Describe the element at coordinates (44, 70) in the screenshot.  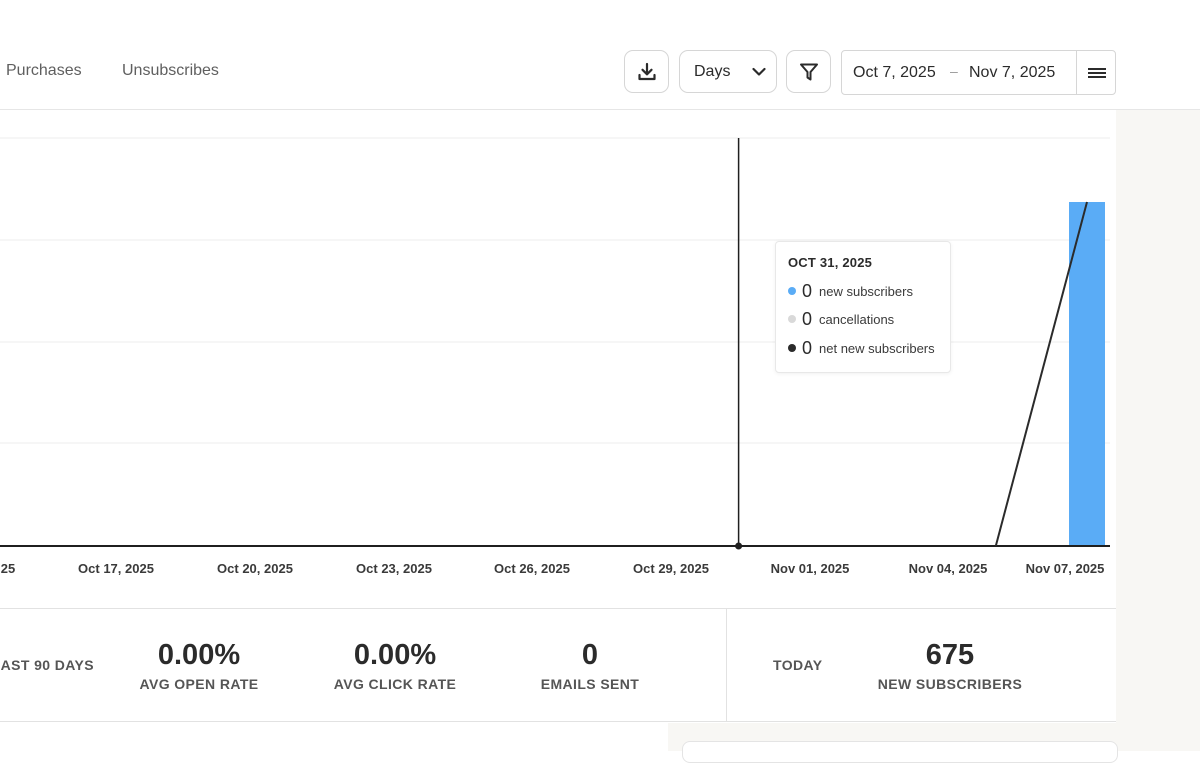
I see `tab-purchases: Purchases` at that location.